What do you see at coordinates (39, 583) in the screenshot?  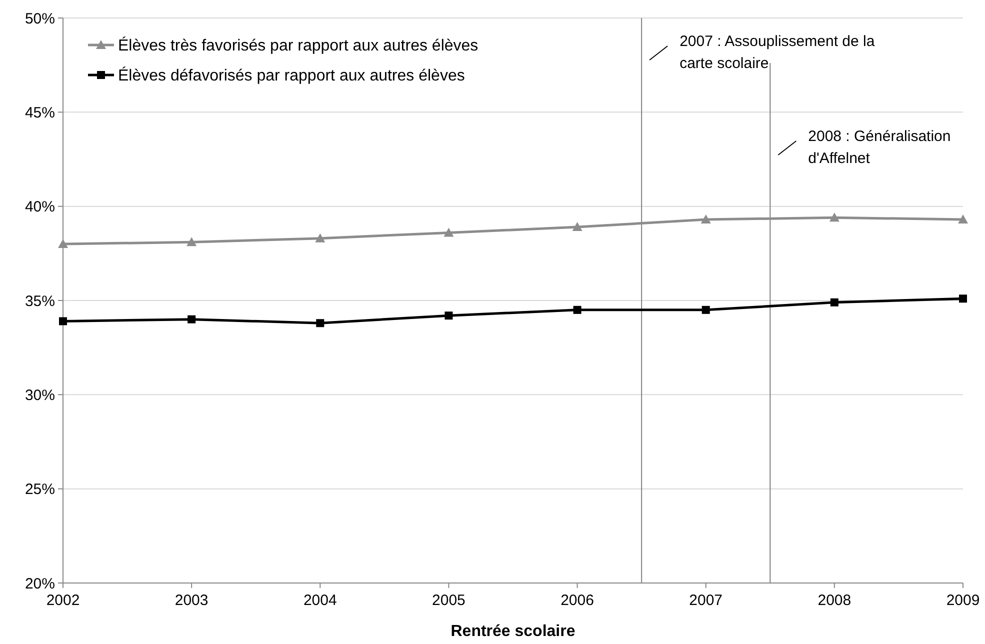 I see `y-tick-label: 20%` at bounding box center [39, 583].